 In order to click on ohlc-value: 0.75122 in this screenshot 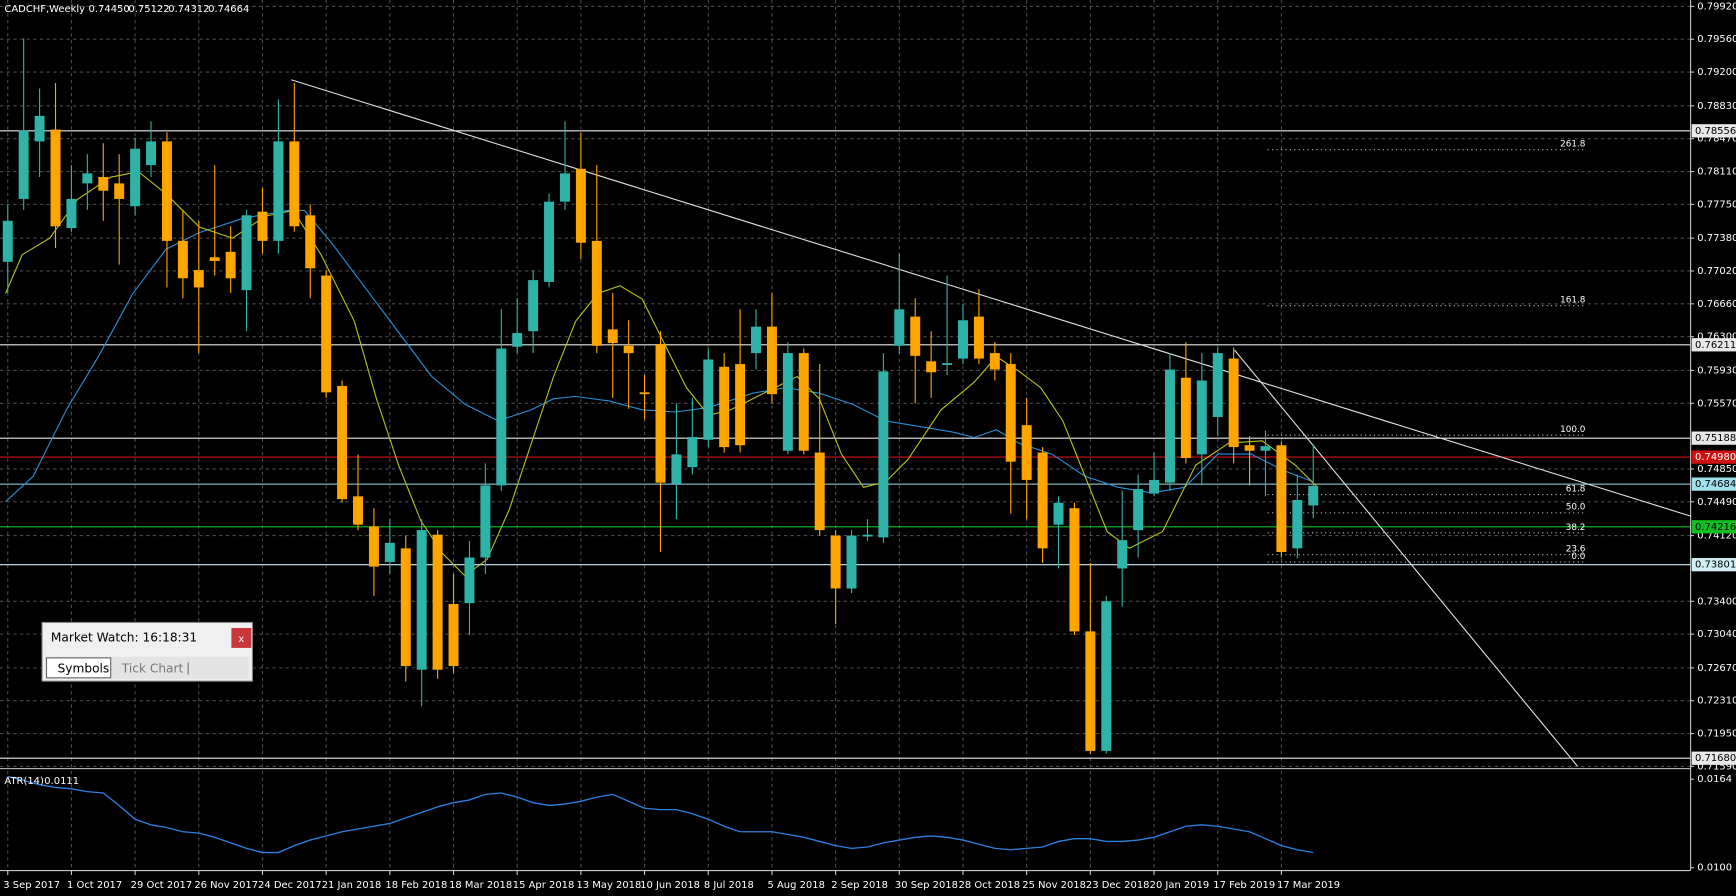, I will do `click(148, 9)`.